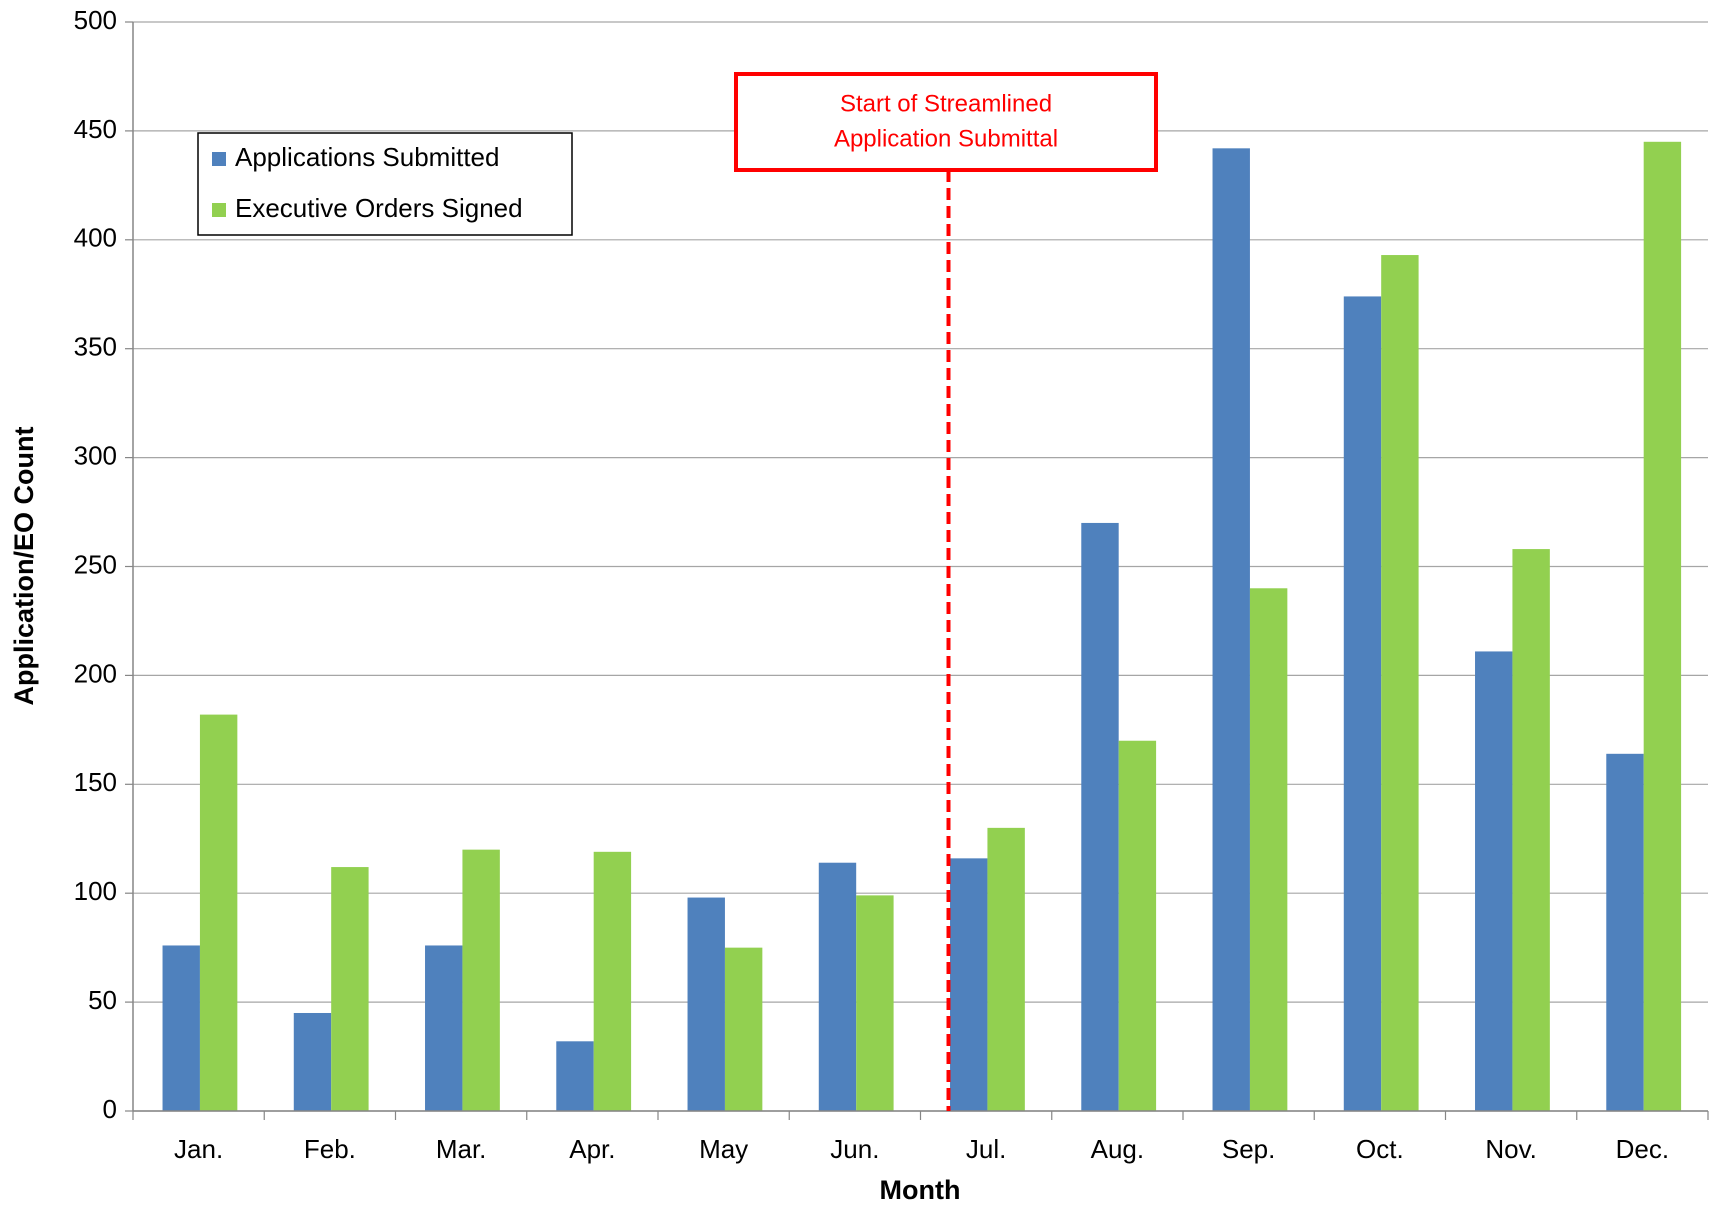 The image size is (1719, 1207). What do you see at coordinates (1511, 1149) in the screenshot?
I see `x-tick-label: Nov.` at bounding box center [1511, 1149].